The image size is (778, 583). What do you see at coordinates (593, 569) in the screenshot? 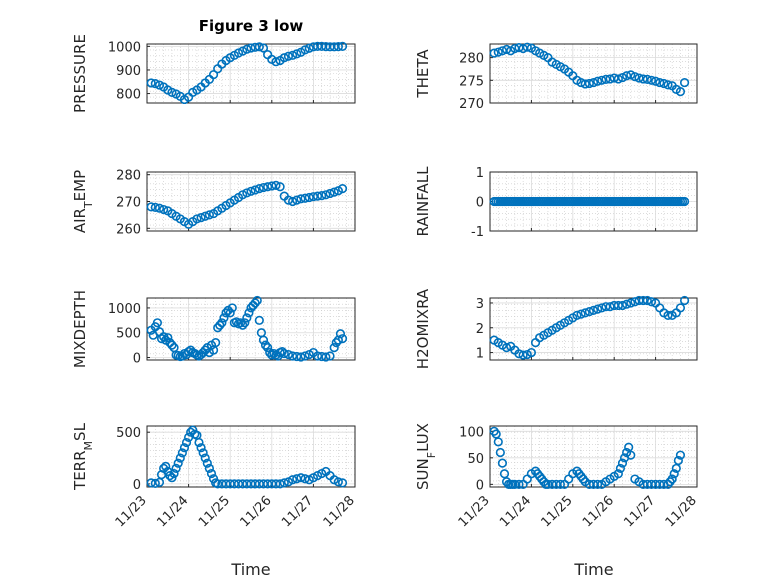
I see `x-axis-label-right: Time` at bounding box center [593, 569].